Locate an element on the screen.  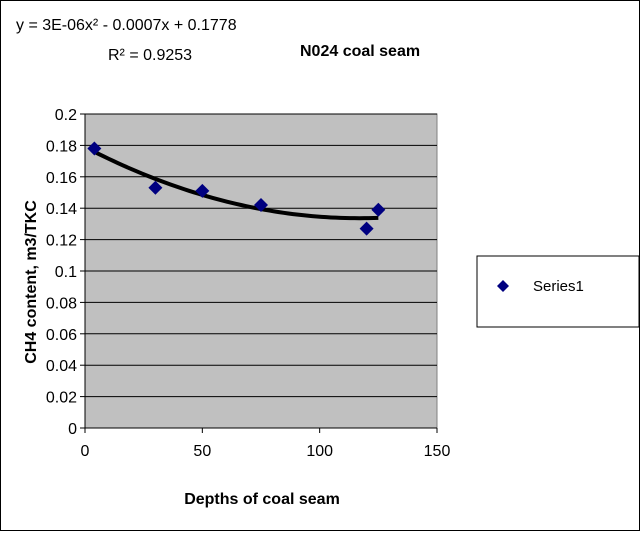
legend-box is located at coordinates (558, 291).